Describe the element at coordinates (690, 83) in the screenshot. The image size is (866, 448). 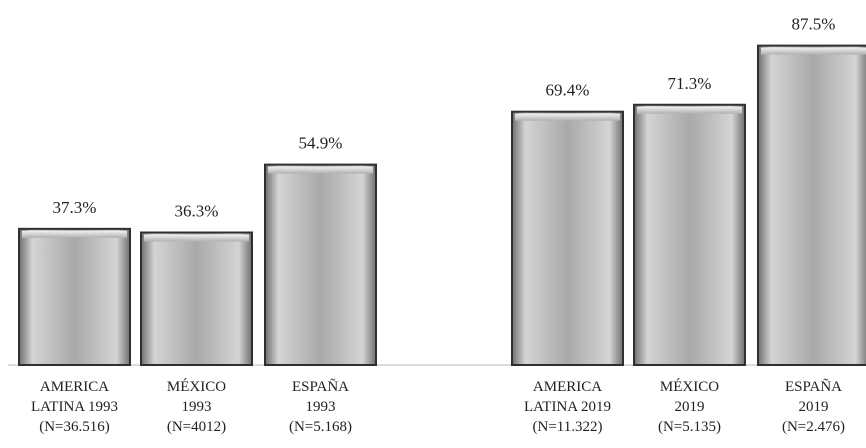
I see `value-label-5: 71.3%` at that location.